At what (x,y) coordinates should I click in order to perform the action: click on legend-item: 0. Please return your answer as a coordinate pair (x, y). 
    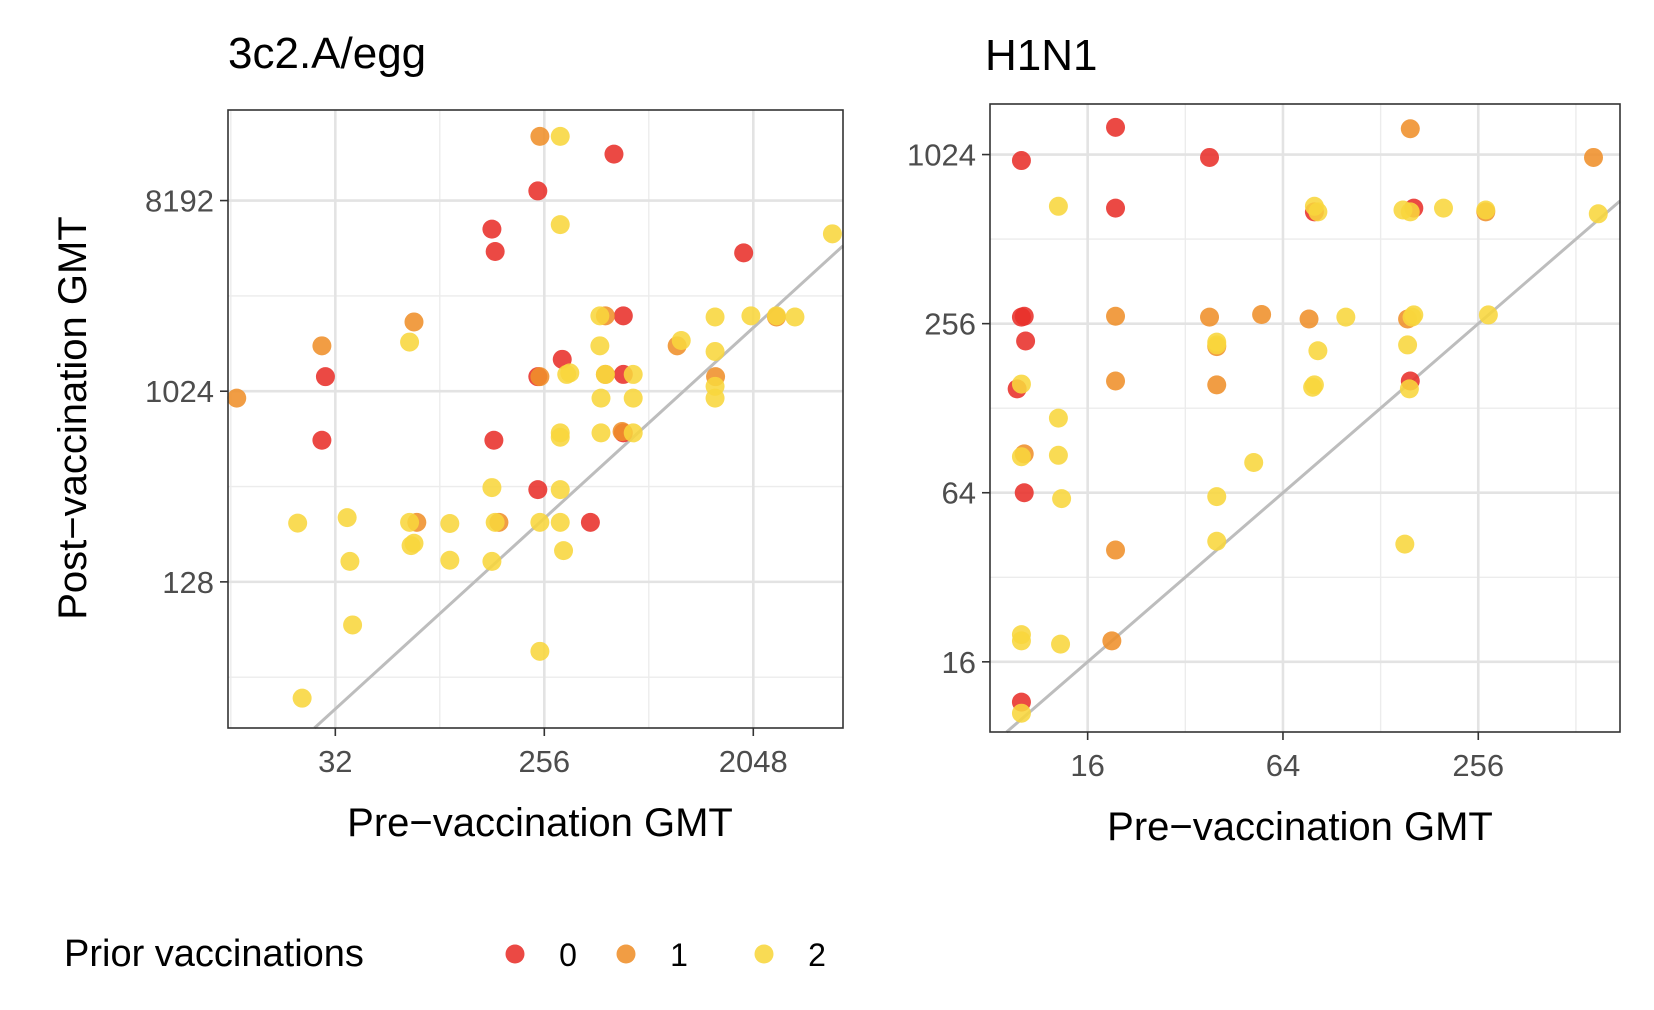
    Looking at the image, I should click on (541, 955).